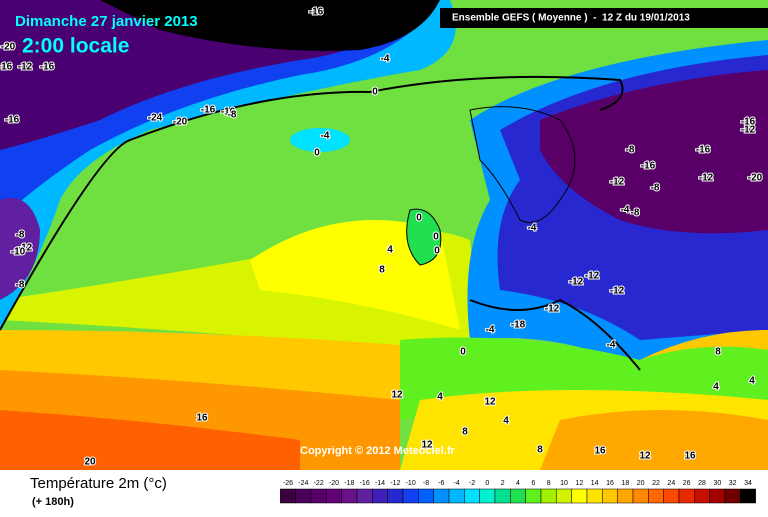  Describe the element at coordinates (457, 483) in the screenshot. I see `scale-label: -4` at that location.